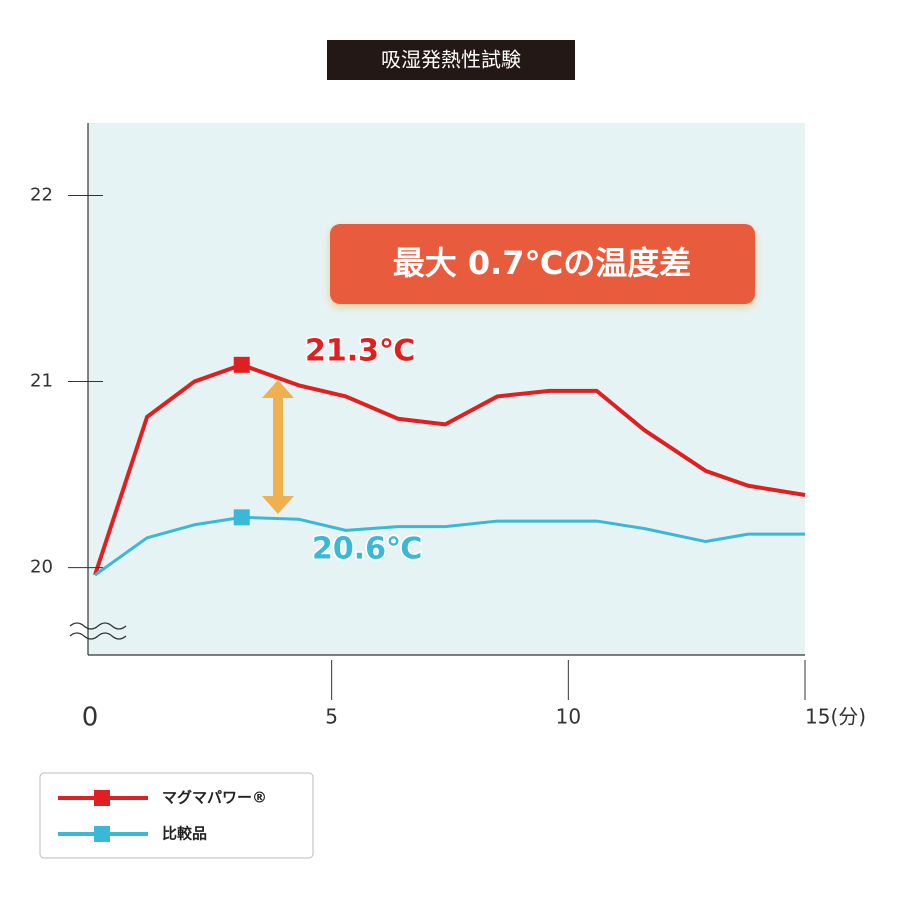  I want to click on x-tick-label: 10, so click(568, 717).